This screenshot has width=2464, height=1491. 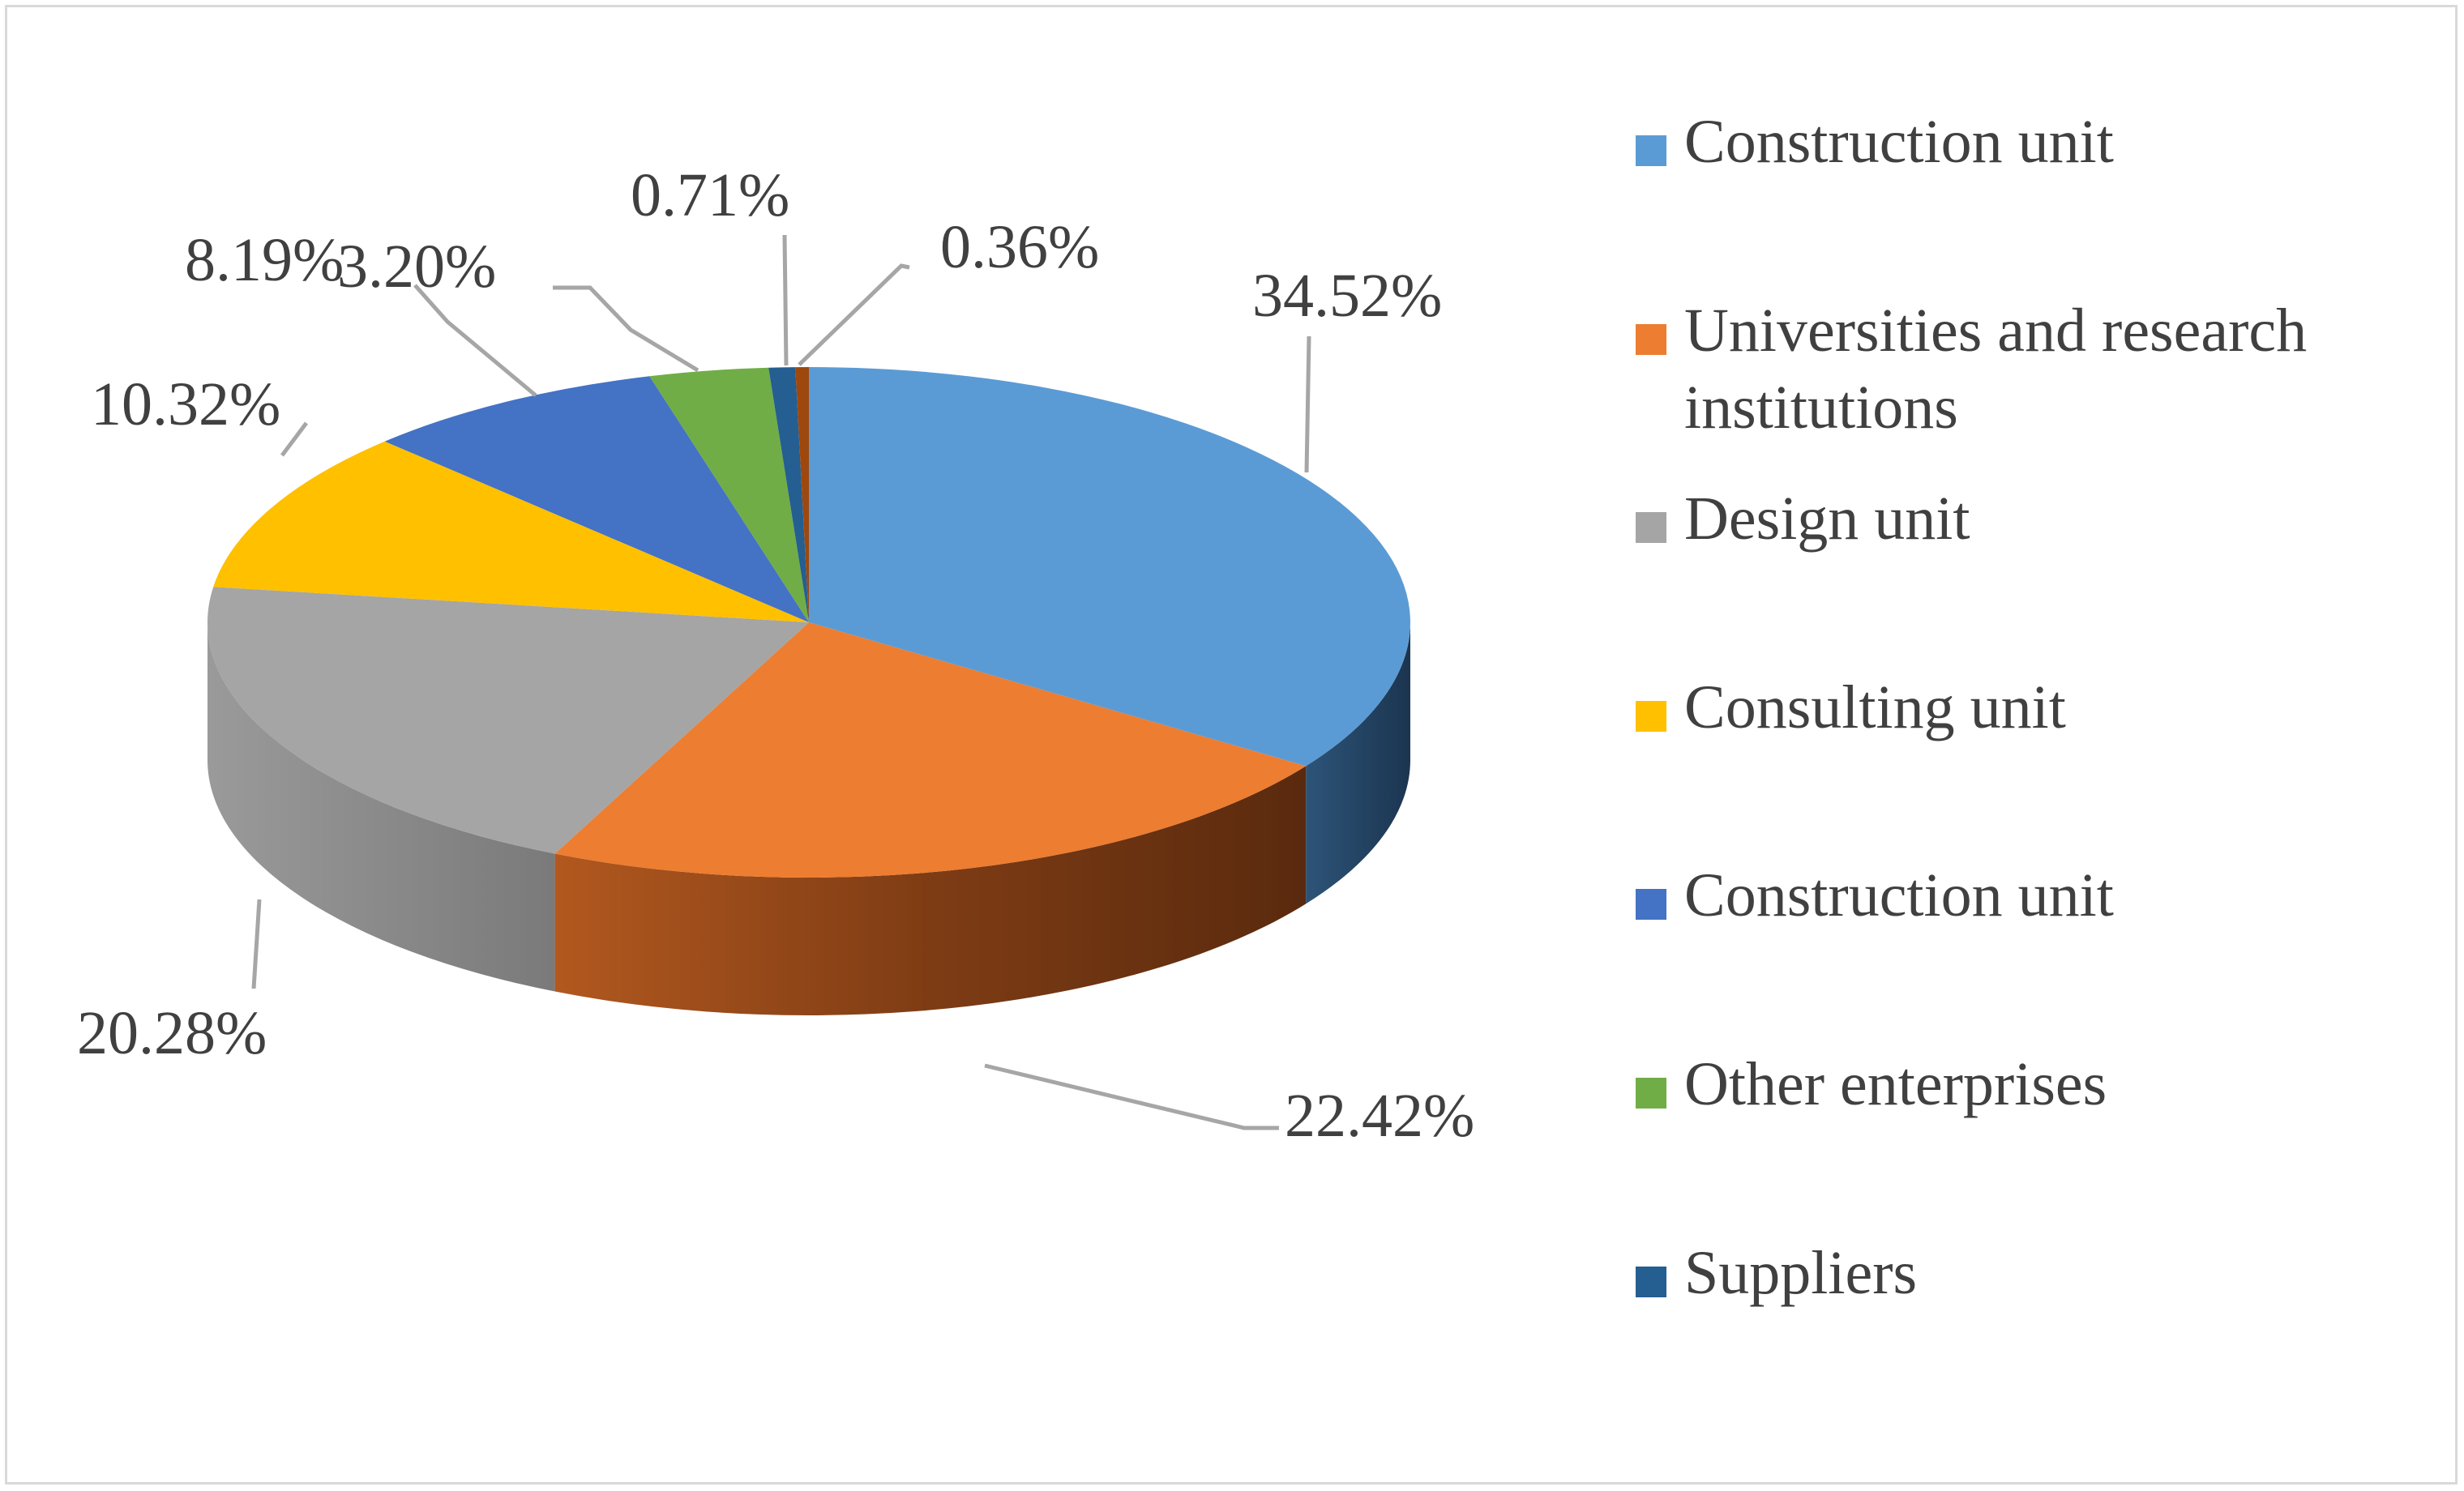 I want to click on pie-sides, so click(x=809, y=818).